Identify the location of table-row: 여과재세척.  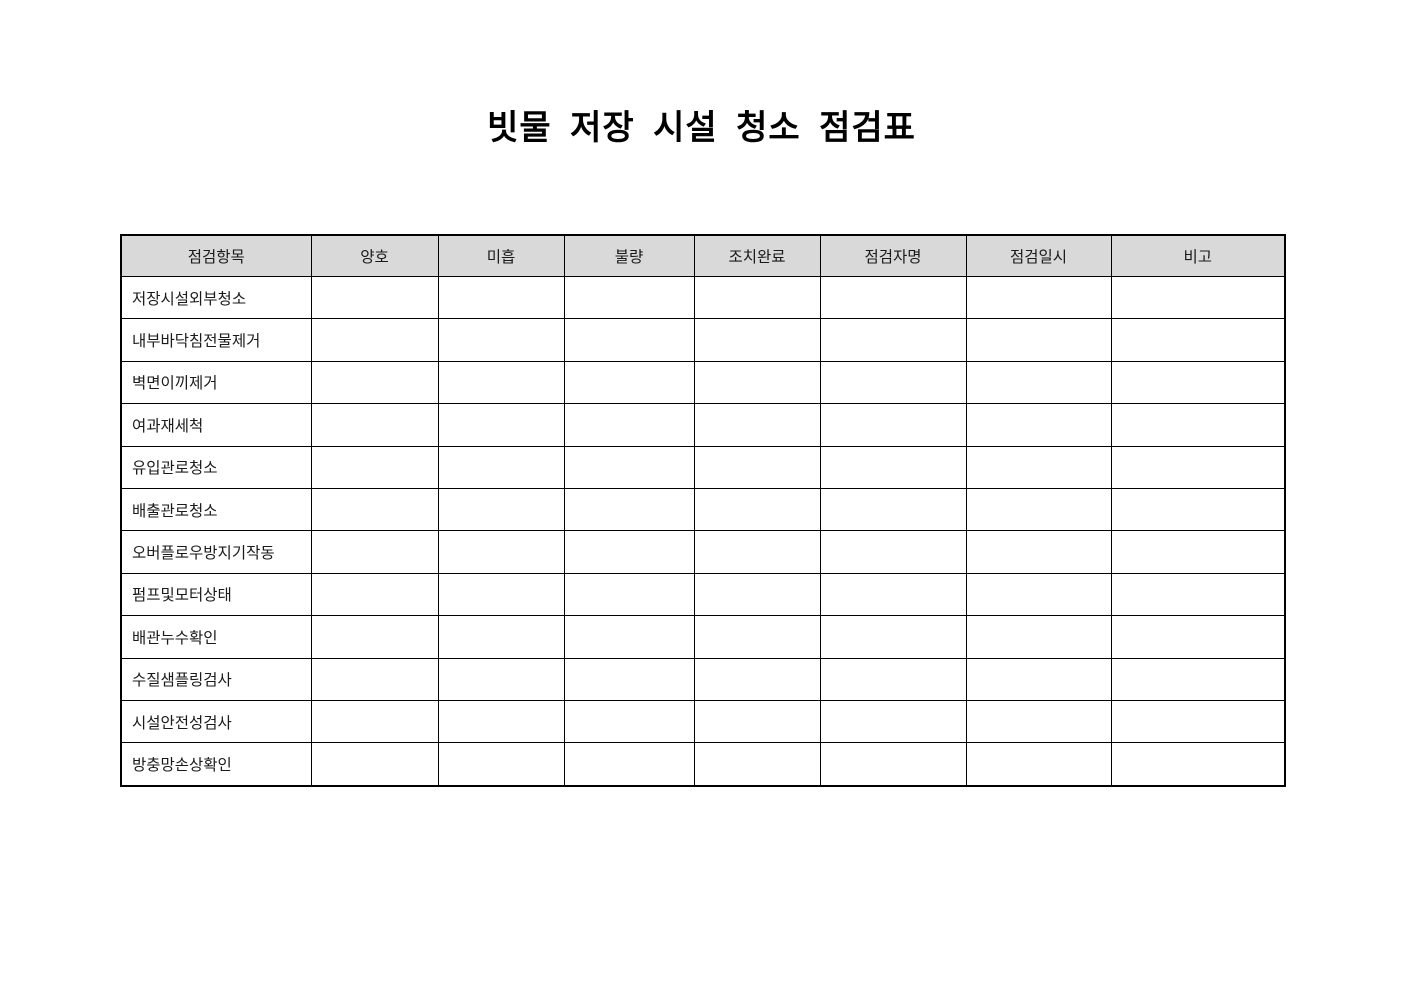
(703, 425).